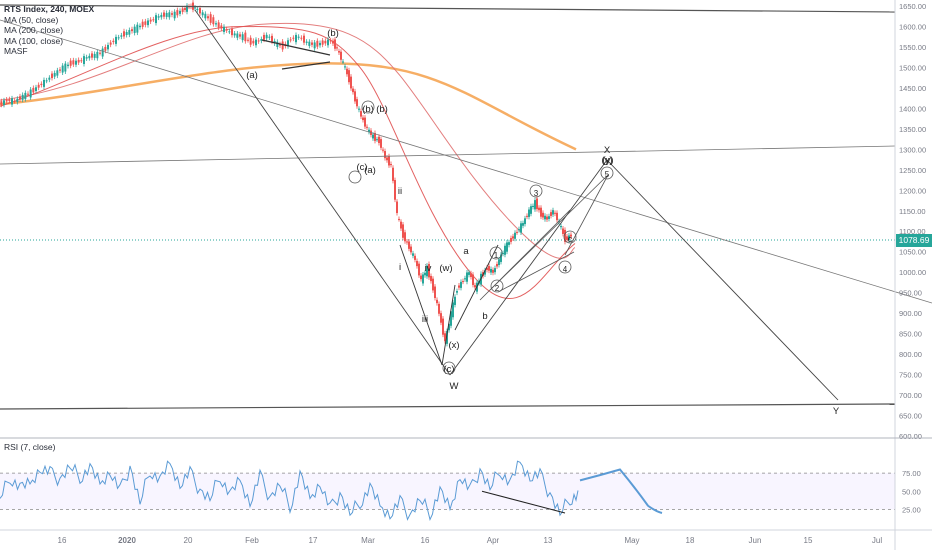  I want to click on rsi-tick-label: 75.00, so click(911, 473).